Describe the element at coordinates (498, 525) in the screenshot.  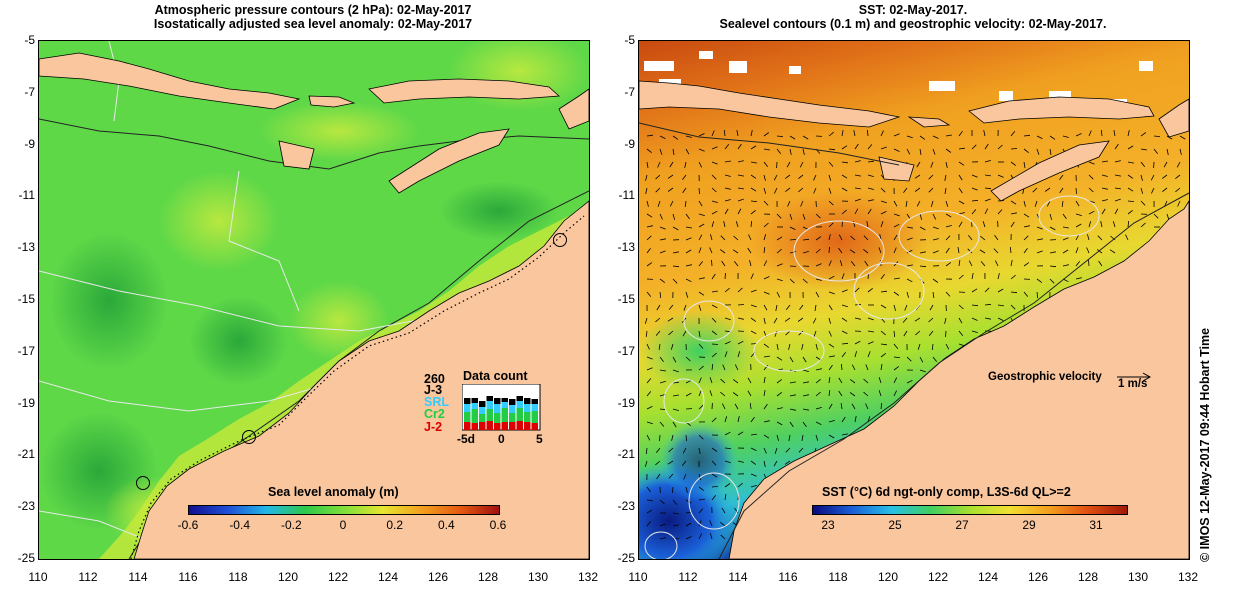
I see `colorbar-tick-label: 0.6` at that location.